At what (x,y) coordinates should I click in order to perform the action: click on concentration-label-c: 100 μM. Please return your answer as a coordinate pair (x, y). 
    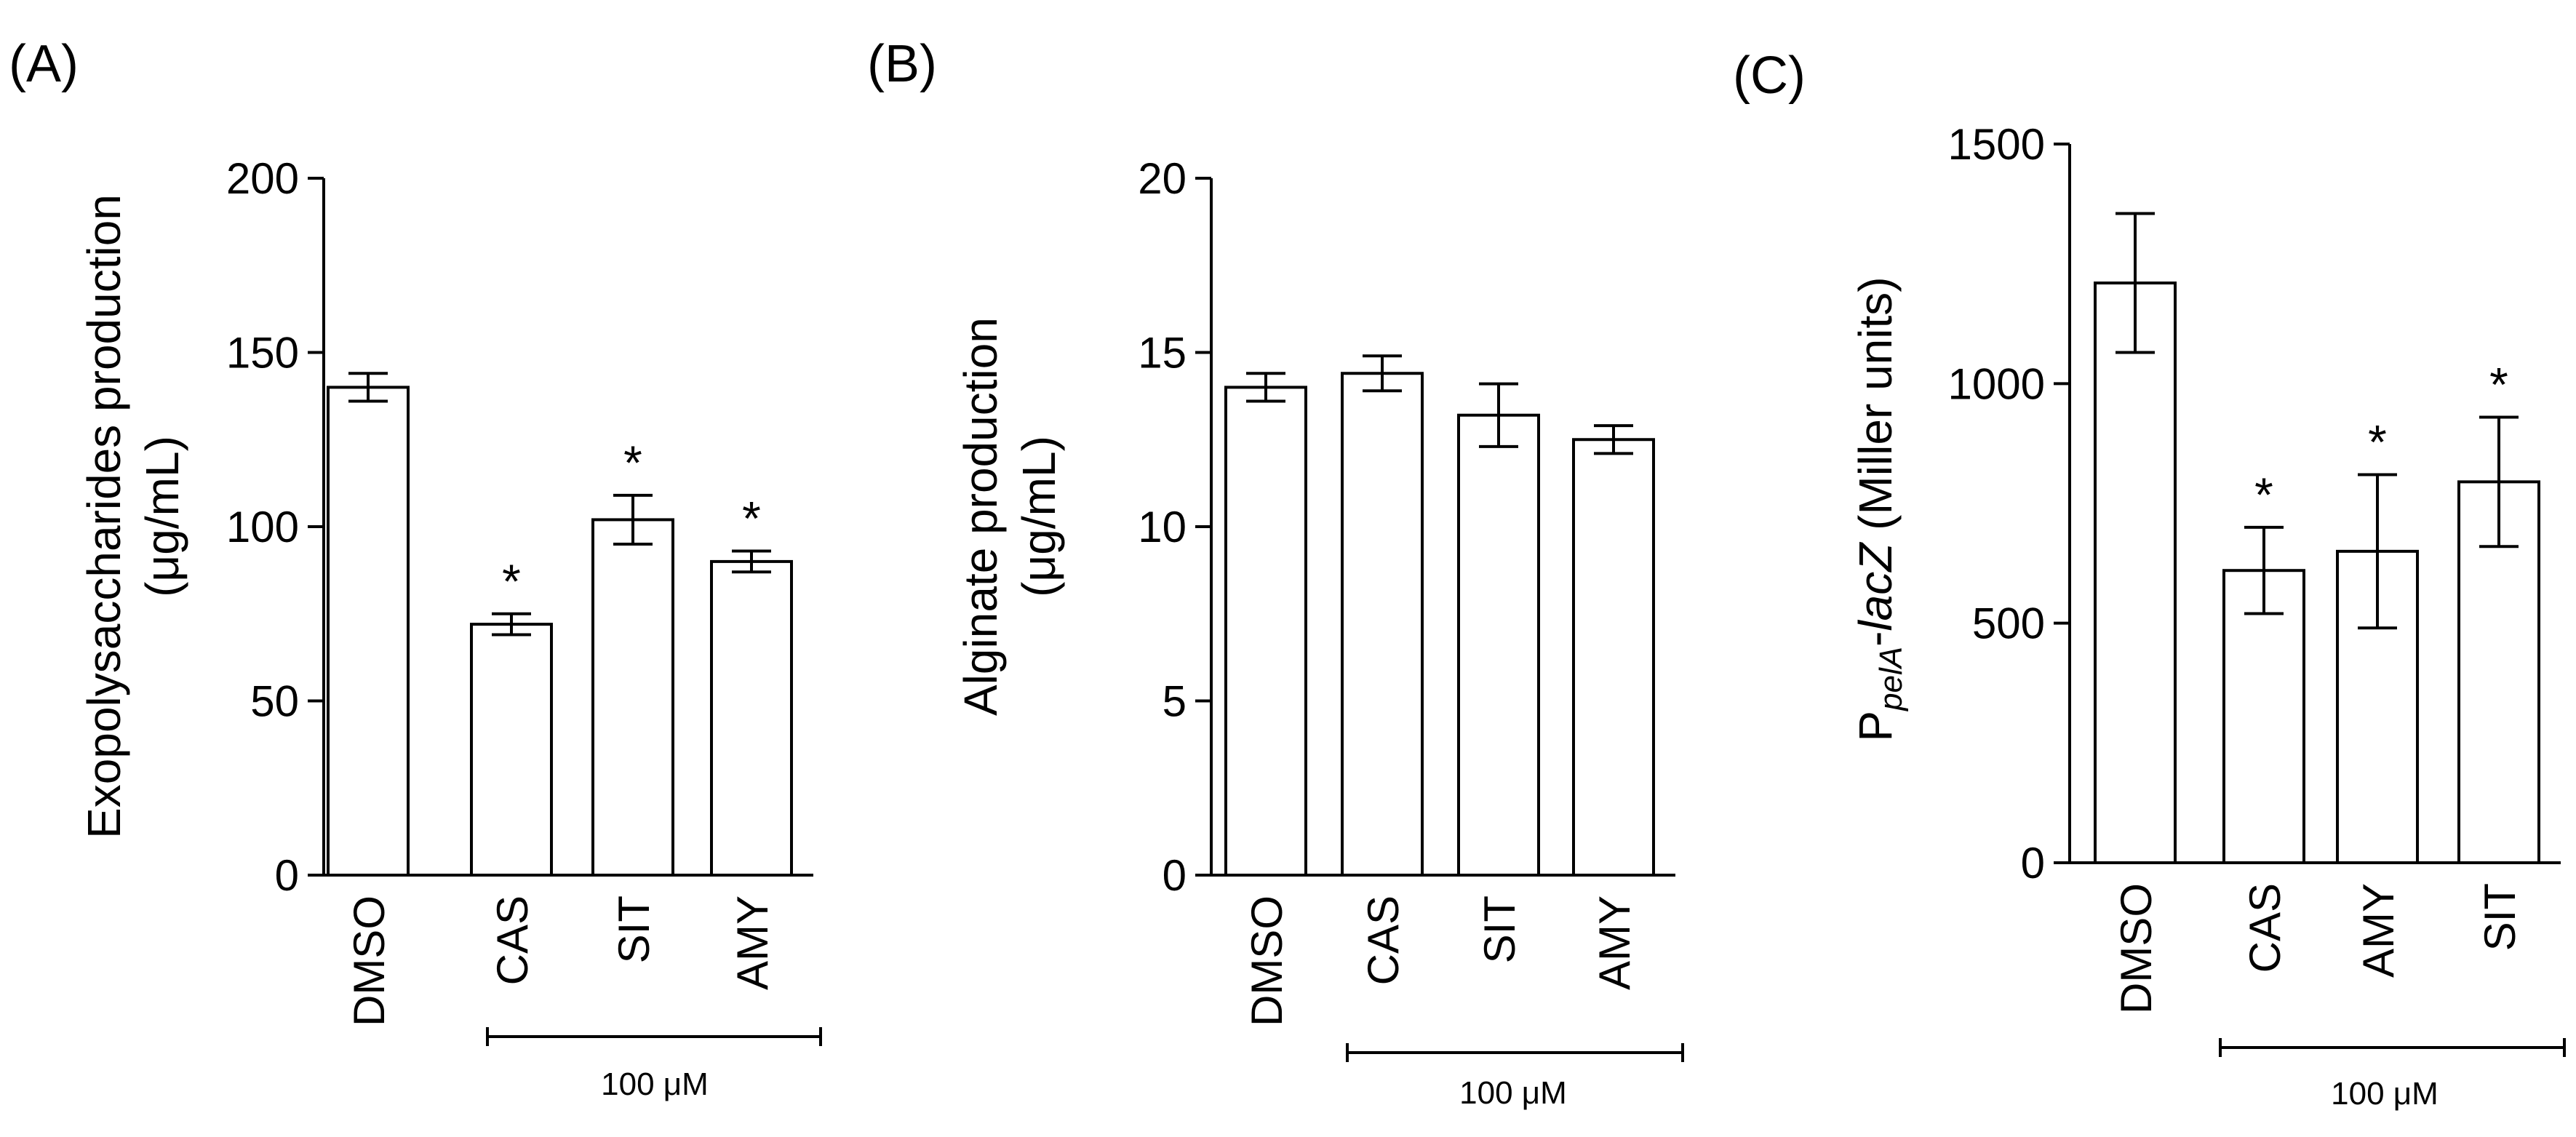
    Looking at the image, I should click on (2385, 1094).